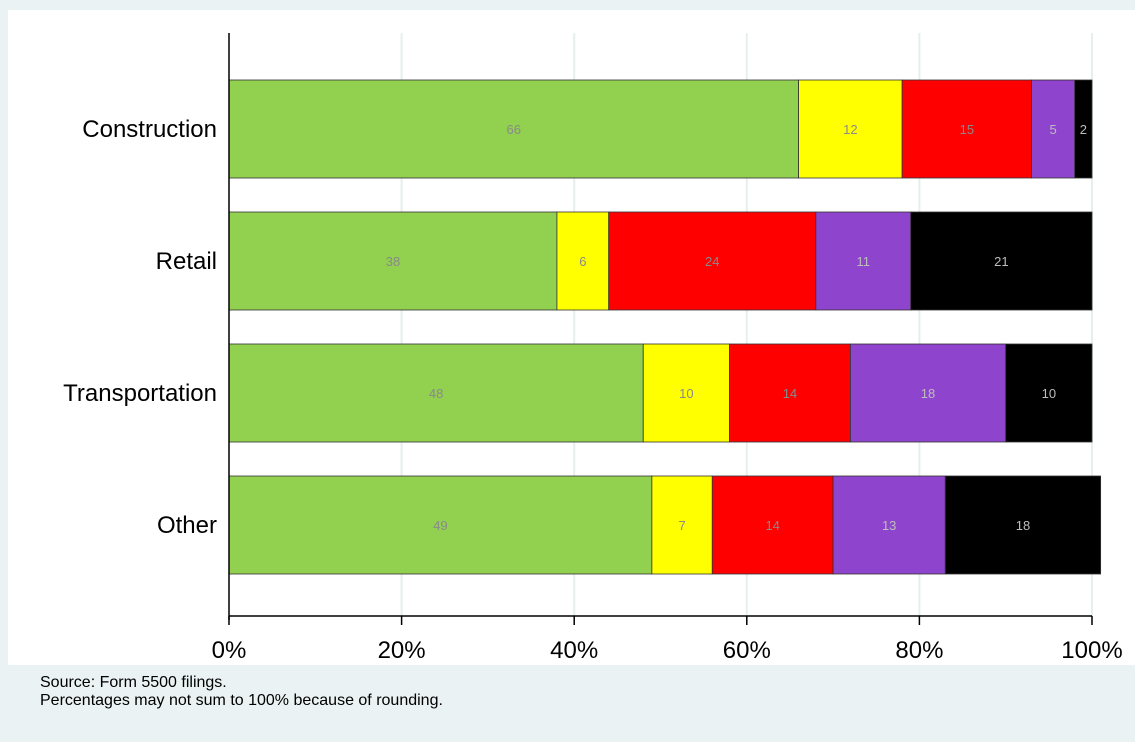 This screenshot has height=742, width=1135. Describe the element at coordinates (514, 129) in the screenshot. I see `data-label: 66` at that location.